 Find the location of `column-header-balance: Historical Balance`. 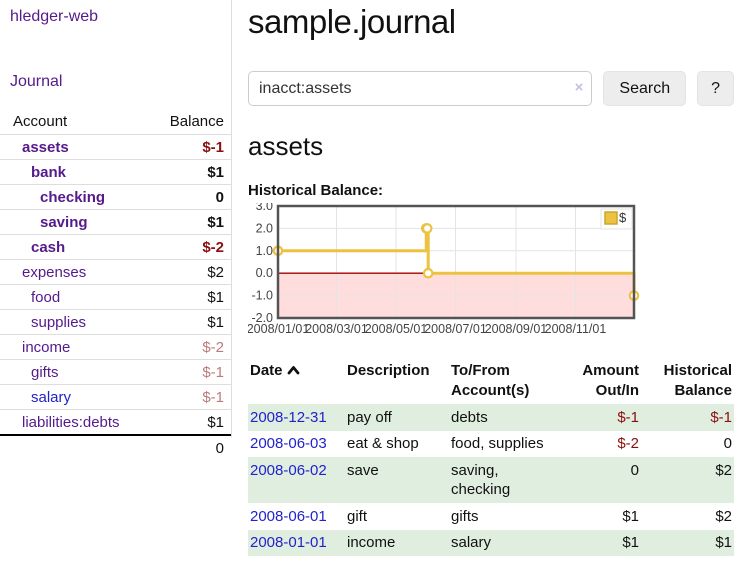

column-header-balance: Historical Balance is located at coordinates (697, 380).